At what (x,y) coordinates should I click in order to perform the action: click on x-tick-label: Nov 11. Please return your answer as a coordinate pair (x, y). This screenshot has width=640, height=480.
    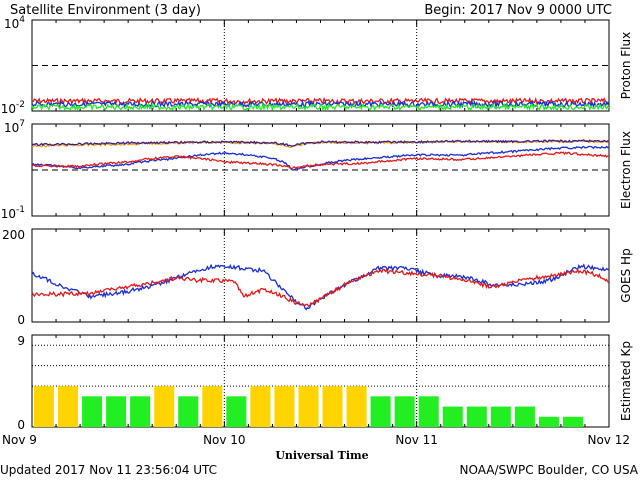
    Looking at the image, I should click on (416, 440).